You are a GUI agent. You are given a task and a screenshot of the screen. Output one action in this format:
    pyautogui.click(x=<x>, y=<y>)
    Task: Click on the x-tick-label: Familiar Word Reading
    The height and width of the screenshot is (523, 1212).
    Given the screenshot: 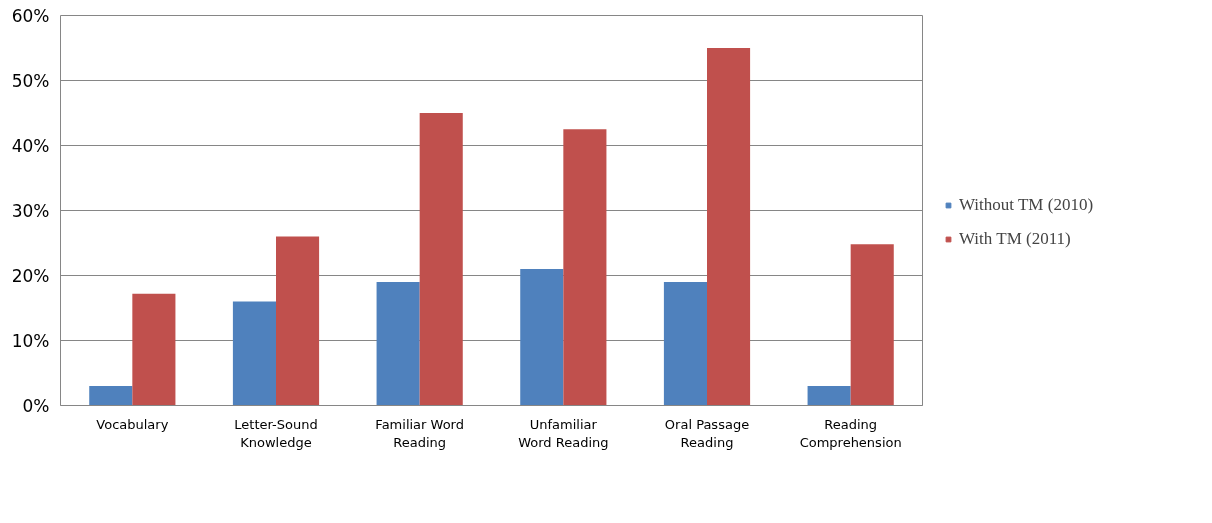 What is the action you would take?
    pyautogui.click(x=419, y=433)
    